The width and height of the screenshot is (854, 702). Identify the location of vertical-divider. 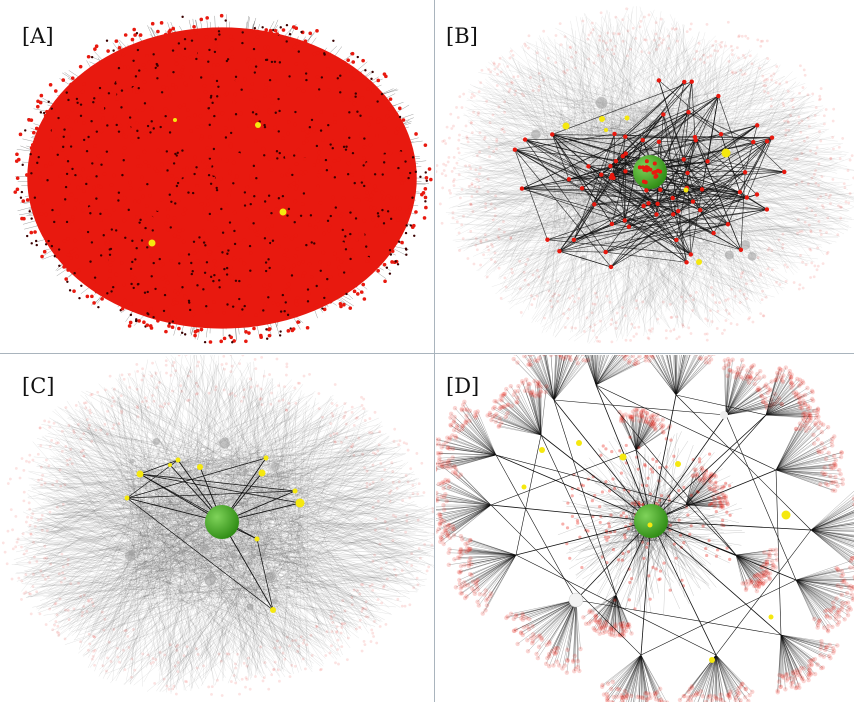
(434, 351).